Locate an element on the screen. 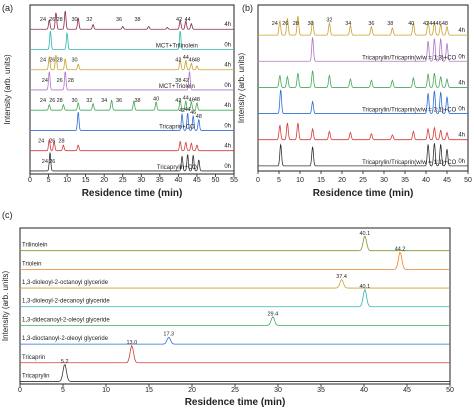 This screenshot has width=474, height=412. sample-label: Tricaprylin/Tricaprin(w/w = 3:1)+CO is located at coordinates (409, 111).